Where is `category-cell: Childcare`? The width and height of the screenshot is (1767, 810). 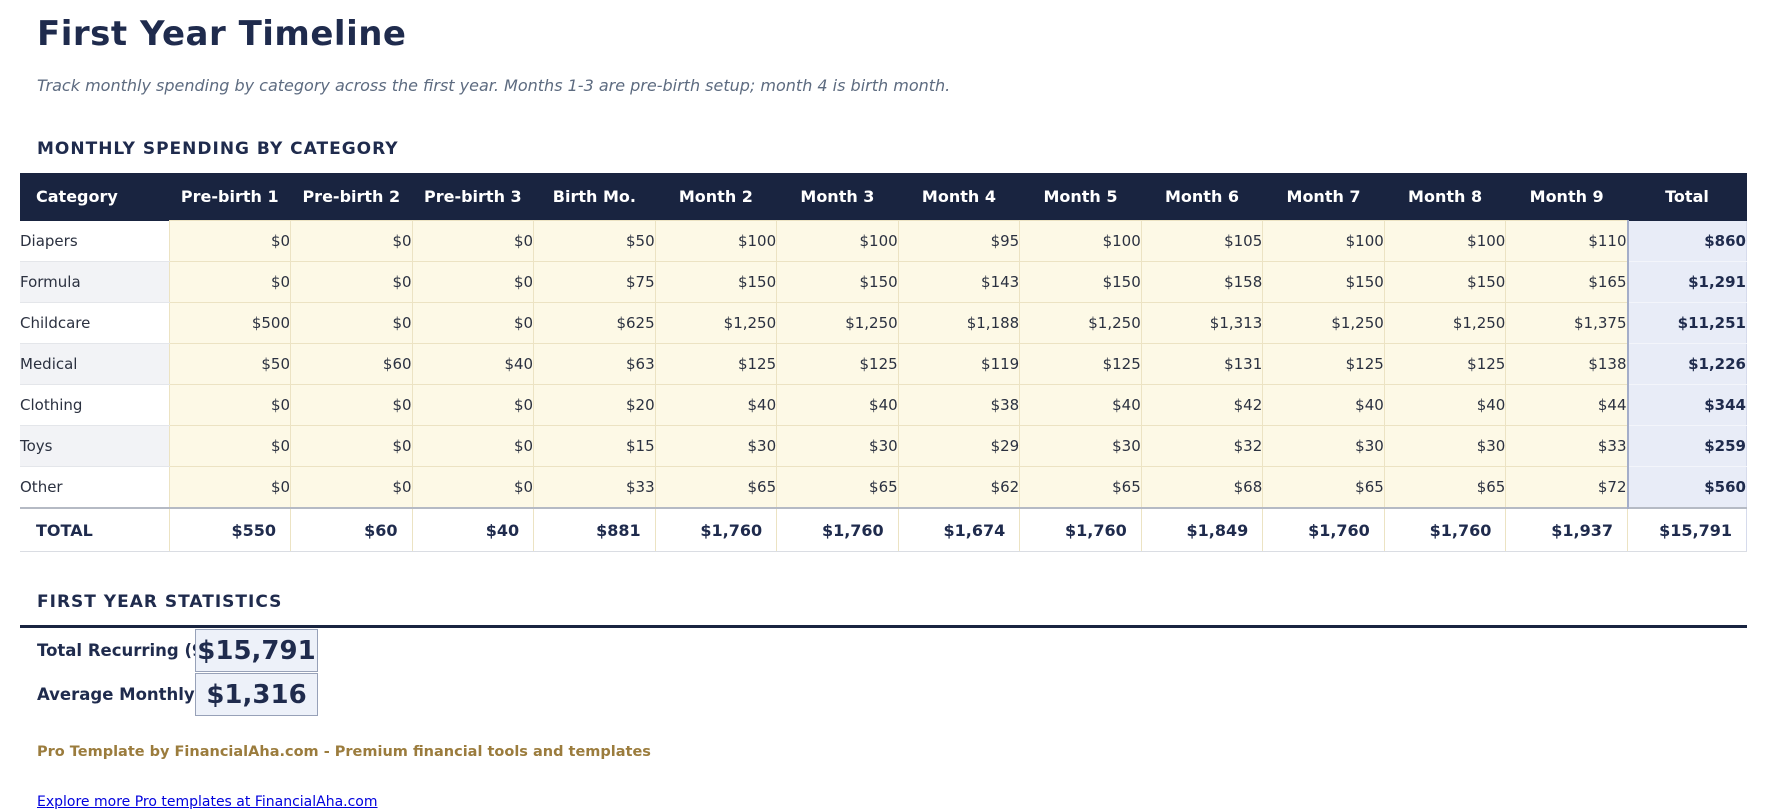
category-cell: Childcare is located at coordinates (94, 323).